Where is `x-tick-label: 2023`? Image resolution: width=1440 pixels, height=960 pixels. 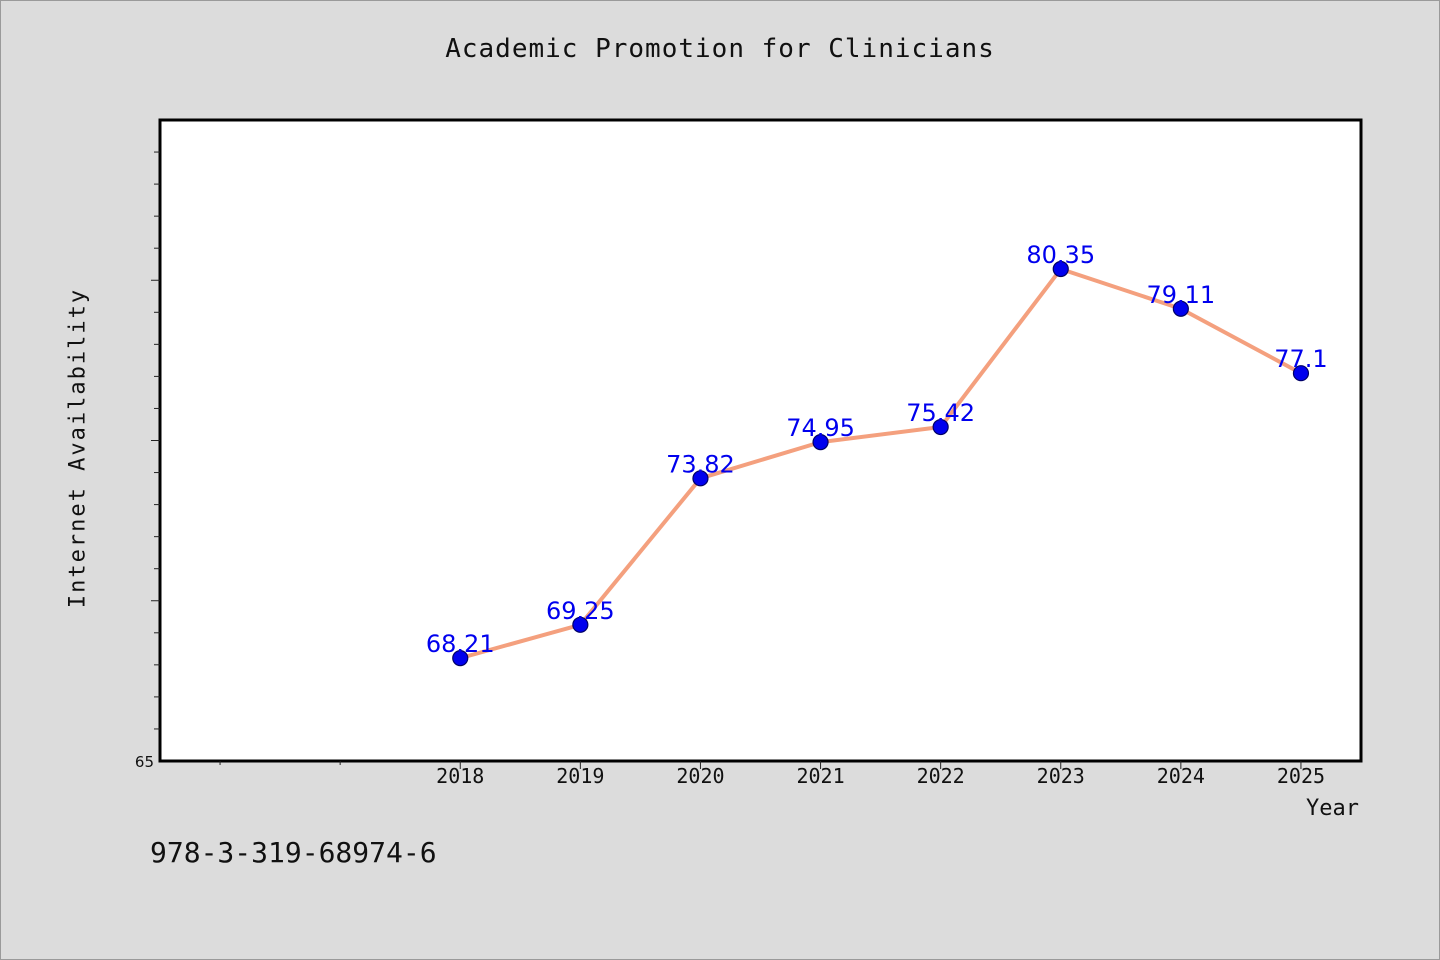
x-tick-label: 2023 is located at coordinates (1061, 776).